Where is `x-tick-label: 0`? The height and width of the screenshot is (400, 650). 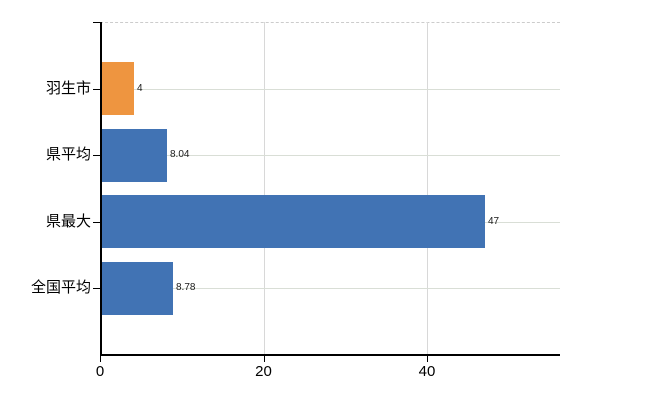
x-tick-label: 0 is located at coordinates (100, 371).